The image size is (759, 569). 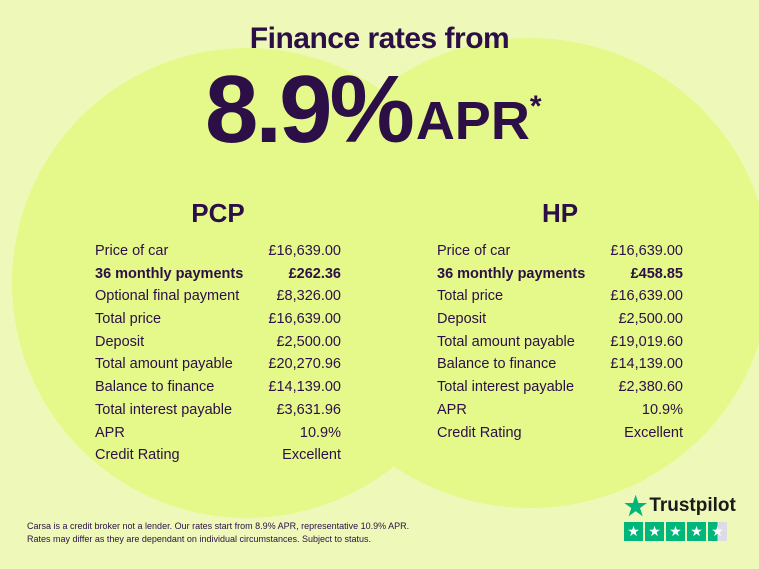 I want to click on row-value: £19,019.60, so click(x=646, y=341).